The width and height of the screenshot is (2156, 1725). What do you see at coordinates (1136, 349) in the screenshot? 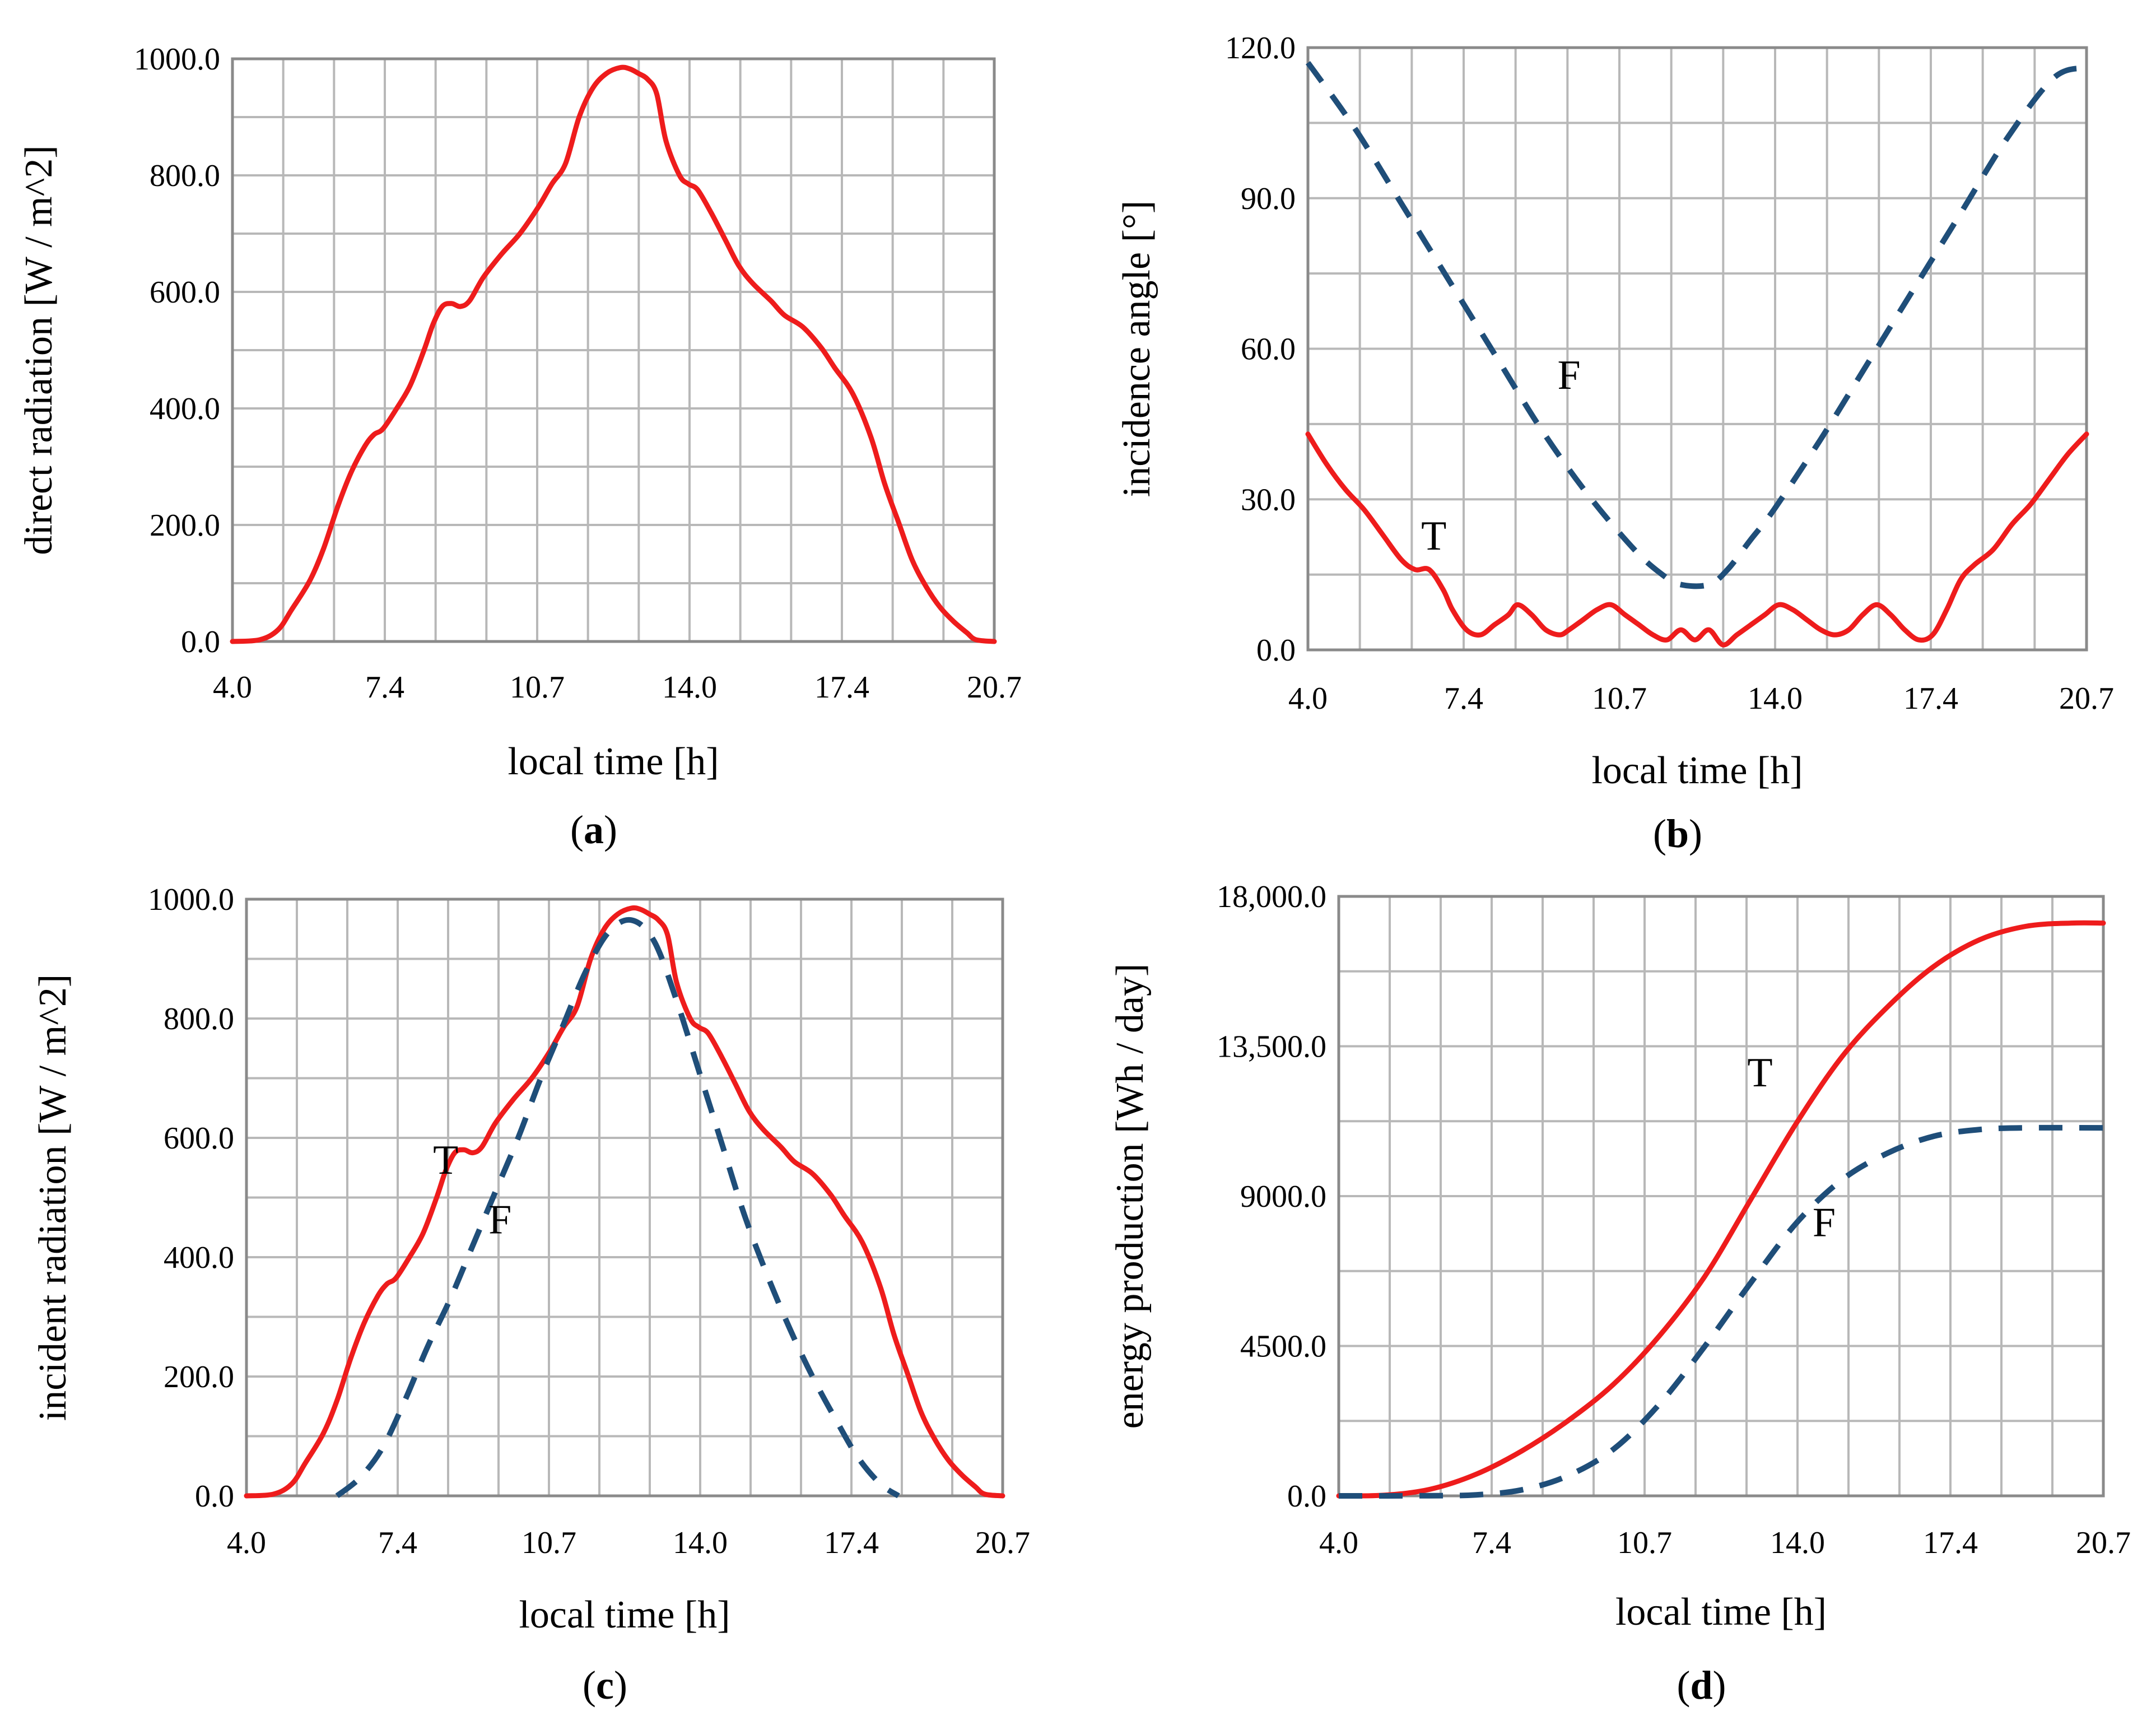
I see `y-axis-title: incidence angle [°]` at bounding box center [1136, 349].